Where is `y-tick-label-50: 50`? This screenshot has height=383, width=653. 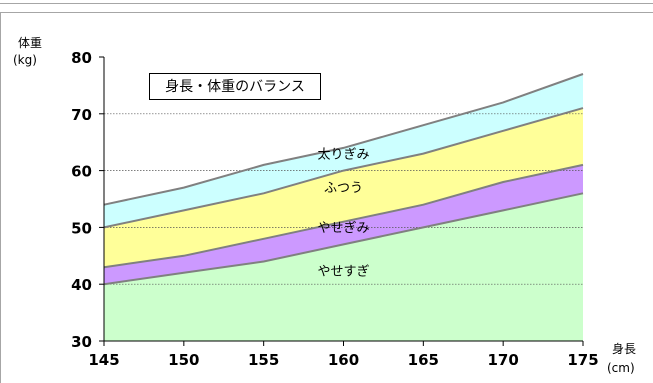 y-tick-label-50: 50 is located at coordinates (81, 228).